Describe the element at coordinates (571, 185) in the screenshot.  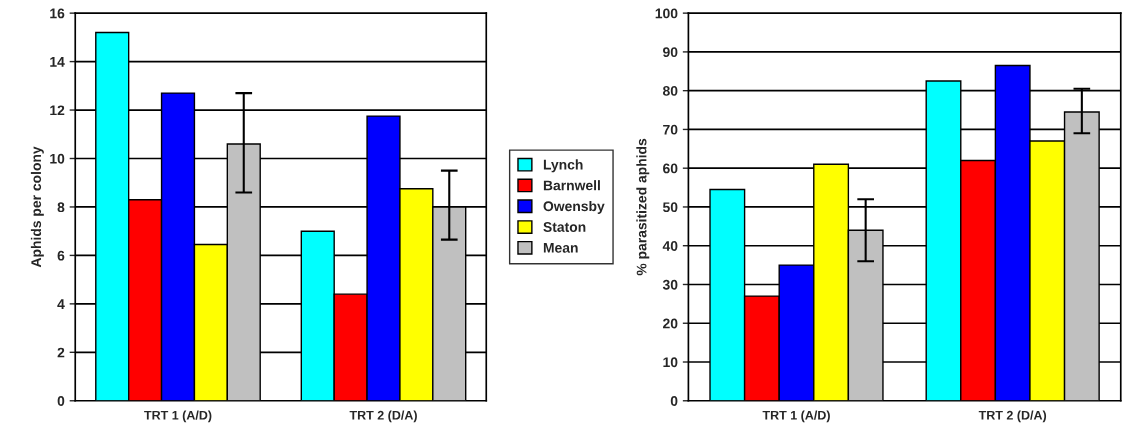
I see `legend-label: Barnwell` at that location.